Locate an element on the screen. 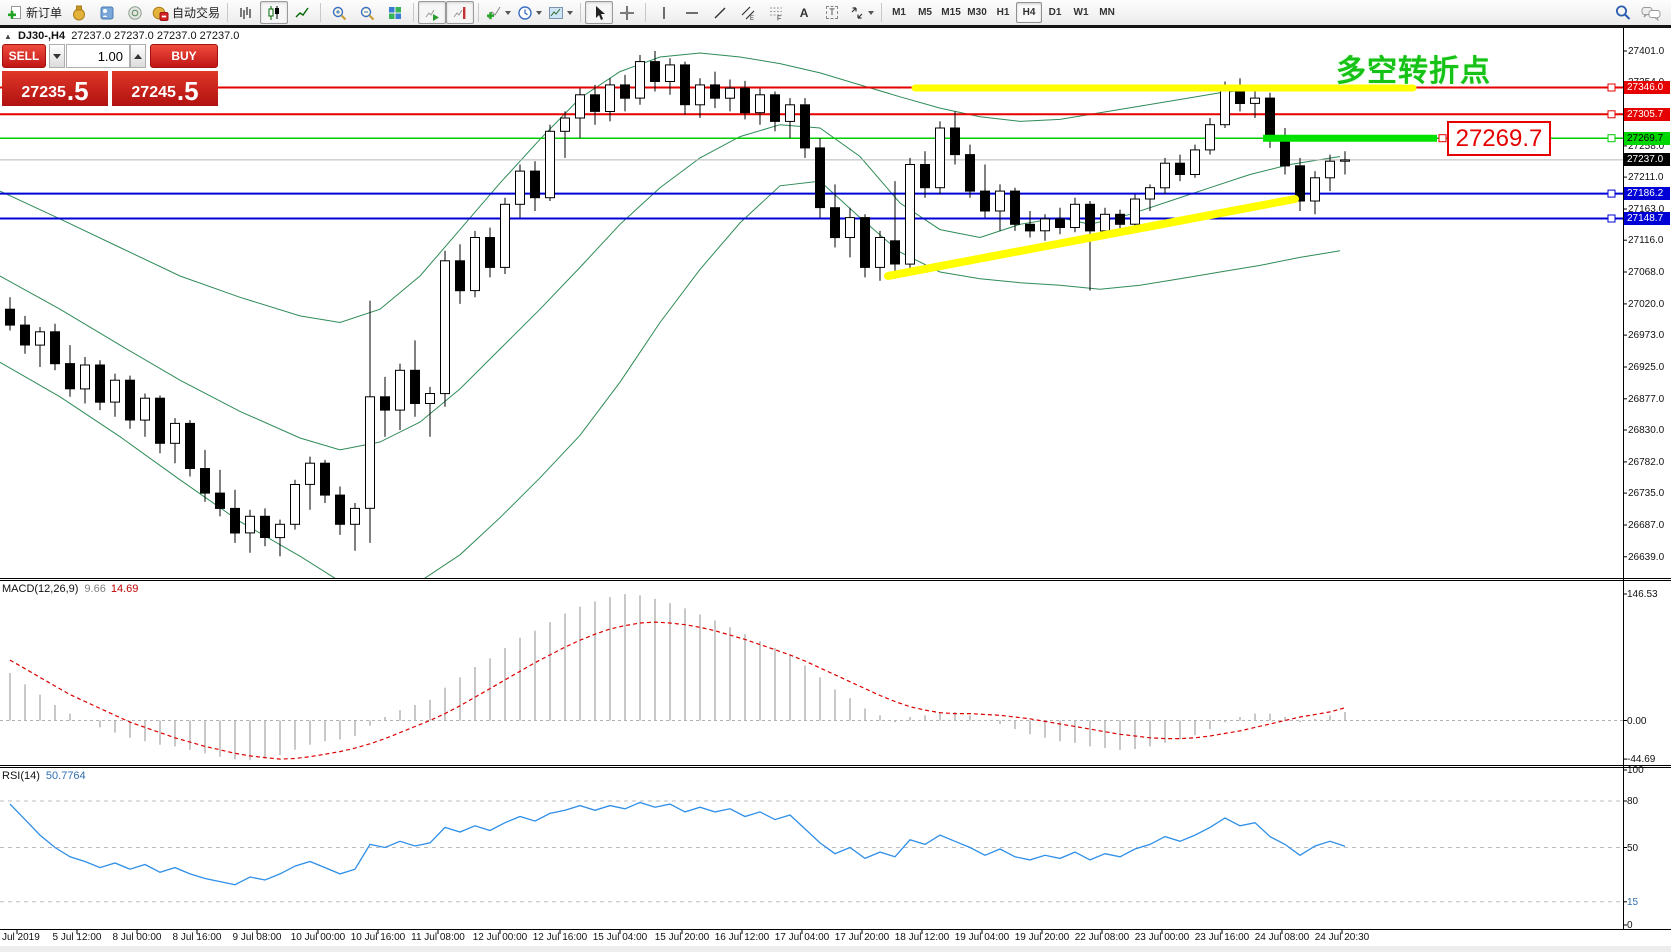  rsi-label-row: RSI(14) 50.7764 is located at coordinates (44, 776).